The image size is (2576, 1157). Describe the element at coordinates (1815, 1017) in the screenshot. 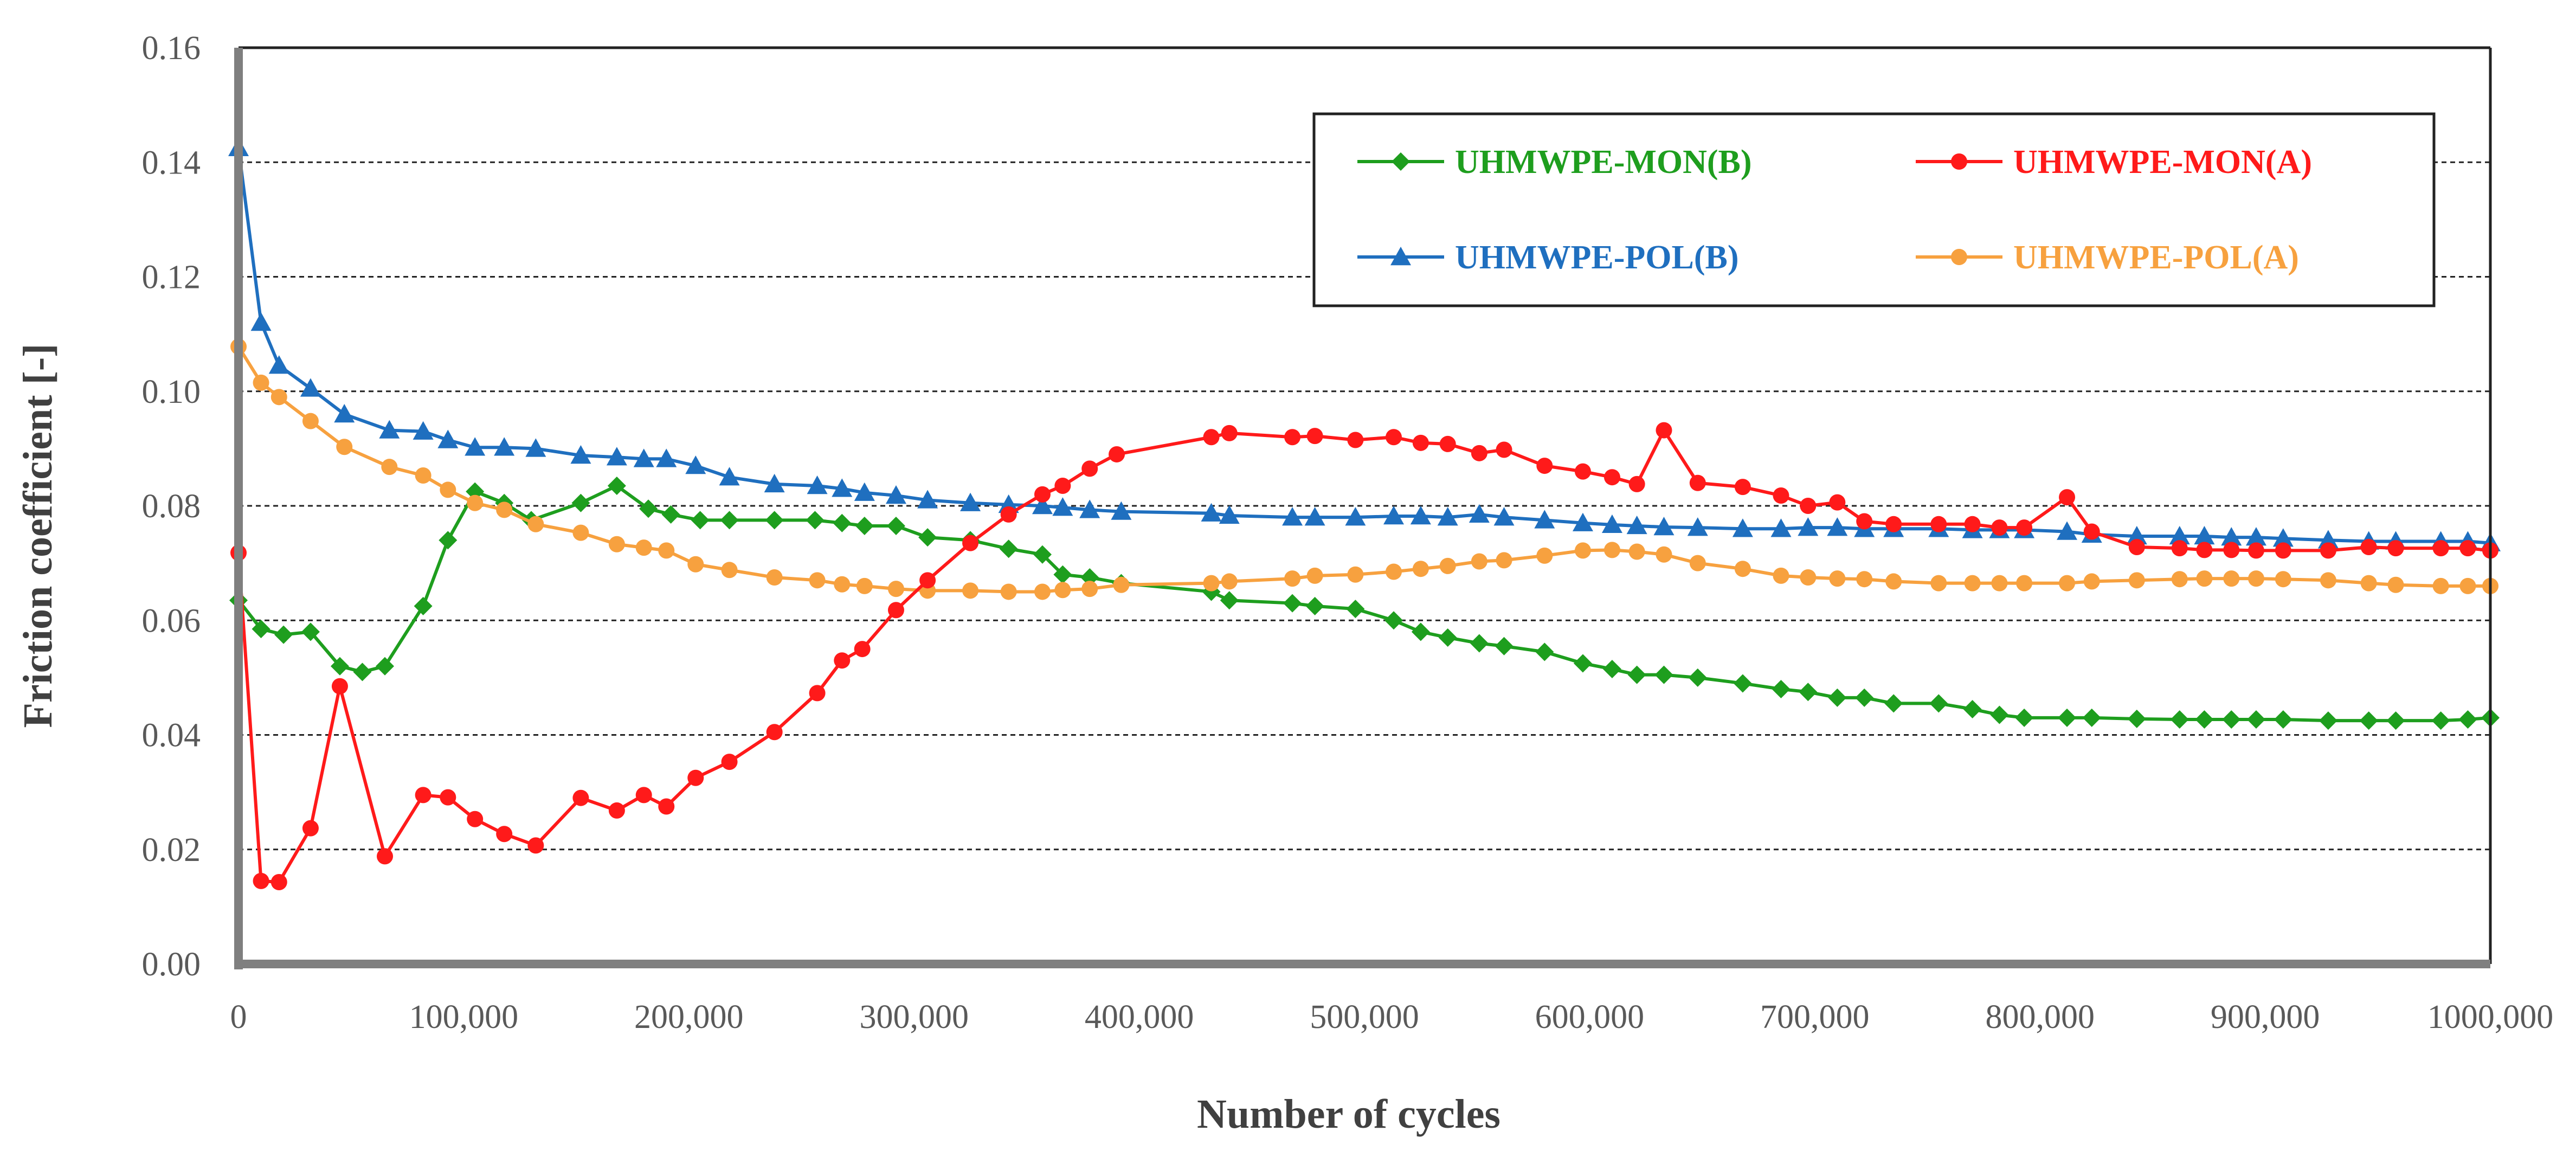

I see `x-tick-label: 700,000` at that location.